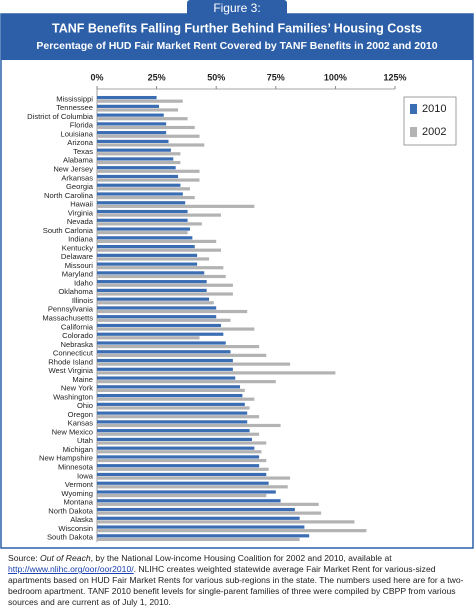 The image size is (474, 612). I want to click on y-tick-label: South Dakota, so click(70, 537).